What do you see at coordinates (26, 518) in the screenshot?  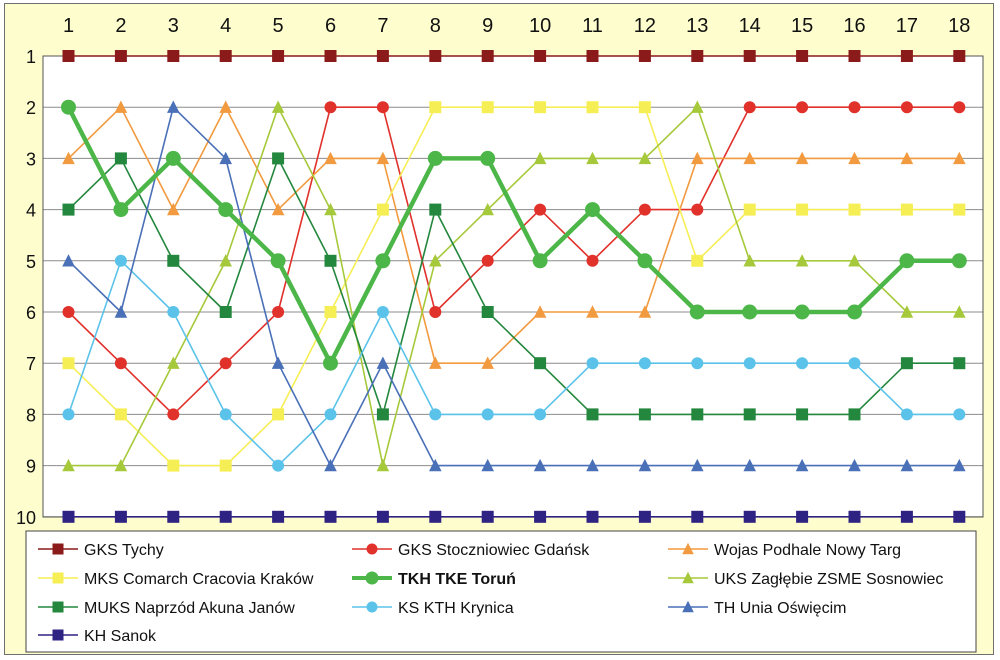 I see `y-tick-label: 10` at bounding box center [26, 518].